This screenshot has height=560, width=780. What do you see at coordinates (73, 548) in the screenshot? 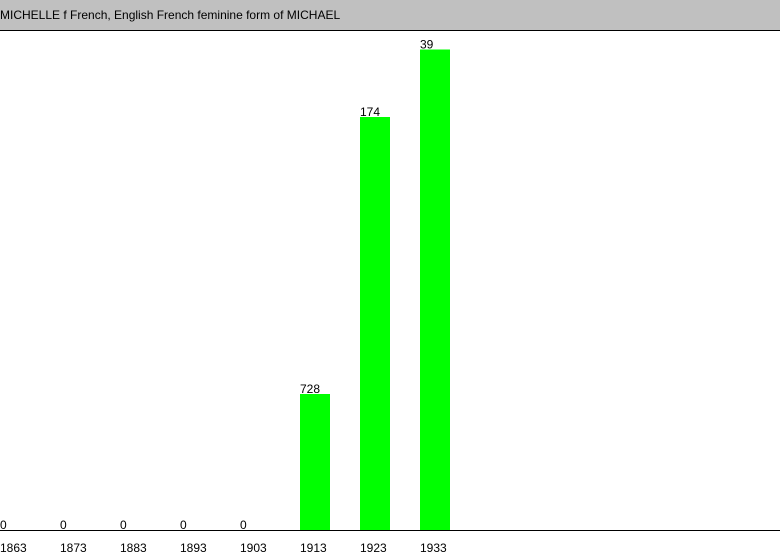
I see `x-tick-label: 1873` at bounding box center [73, 548].